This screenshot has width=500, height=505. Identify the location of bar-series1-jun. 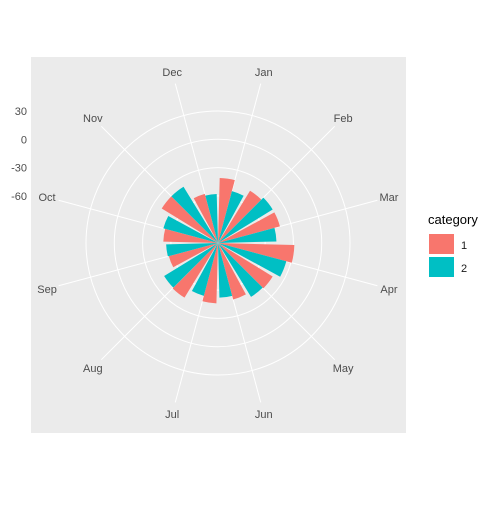
(232, 271).